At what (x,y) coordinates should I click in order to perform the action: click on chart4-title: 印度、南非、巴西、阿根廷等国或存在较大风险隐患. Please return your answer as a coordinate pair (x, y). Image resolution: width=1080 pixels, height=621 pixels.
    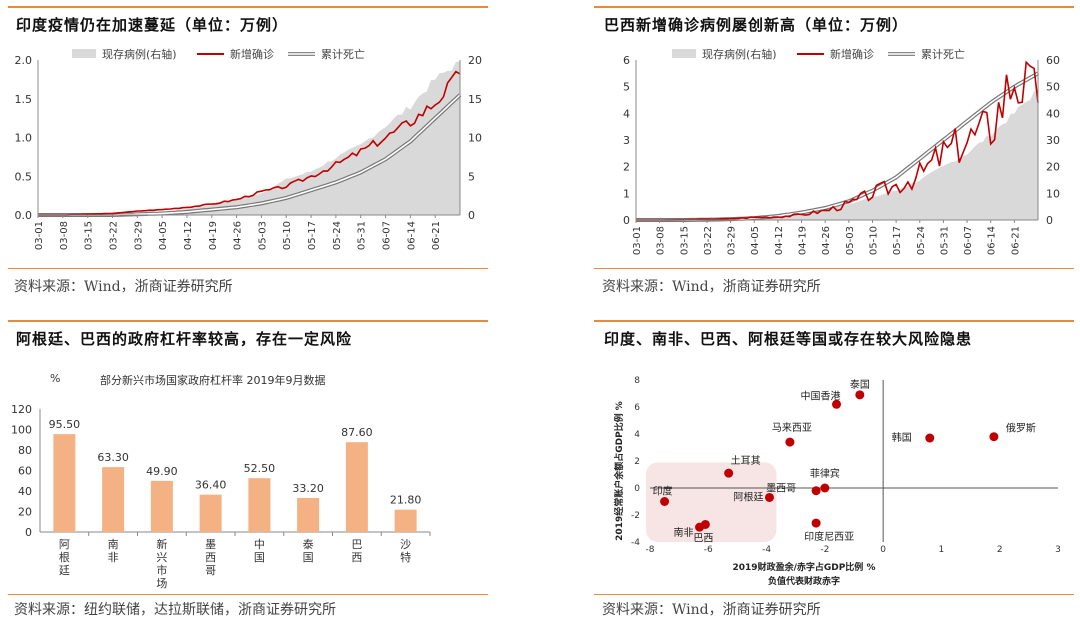
    Looking at the image, I should click on (788, 339).